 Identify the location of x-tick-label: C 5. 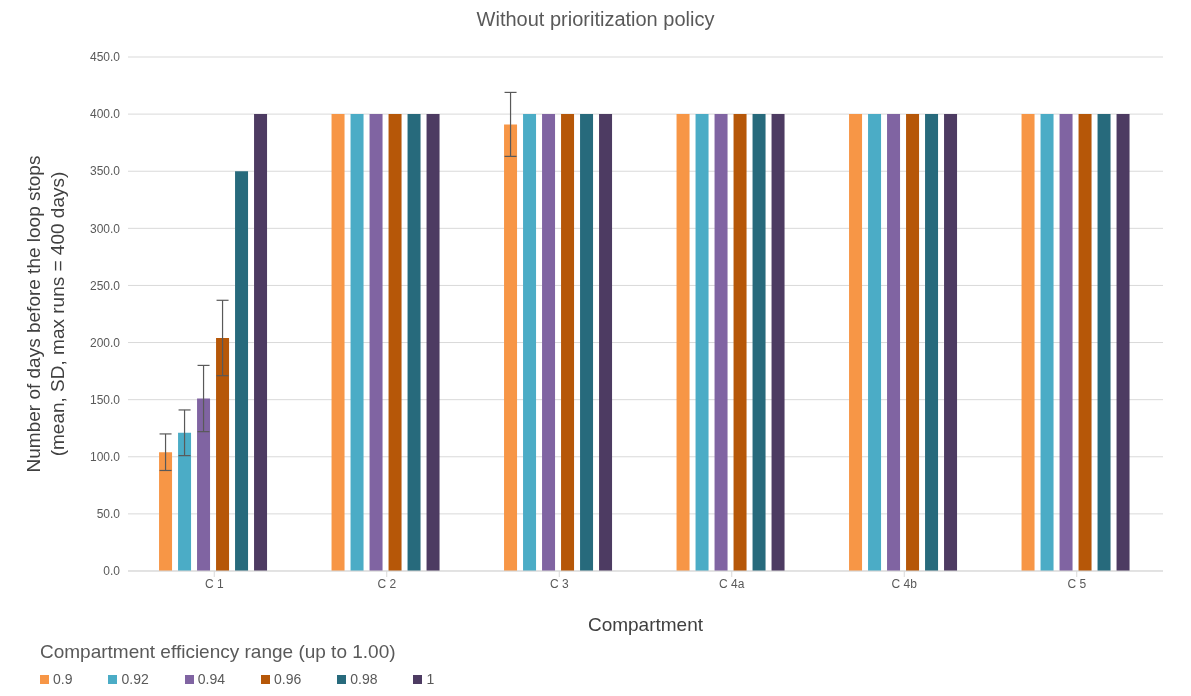
(1077, 583).